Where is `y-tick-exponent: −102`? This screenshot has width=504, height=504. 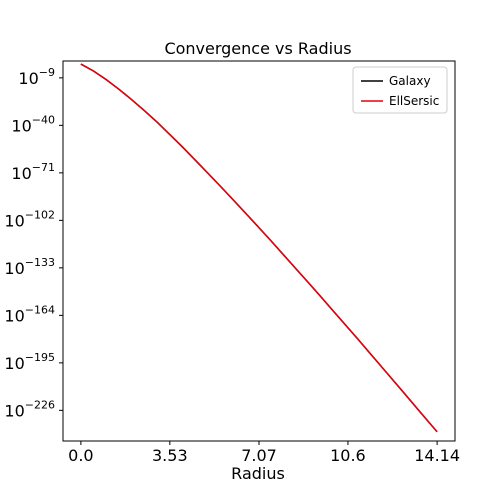
y-tick-exponent: −102 is located at coordinates (40, 214).